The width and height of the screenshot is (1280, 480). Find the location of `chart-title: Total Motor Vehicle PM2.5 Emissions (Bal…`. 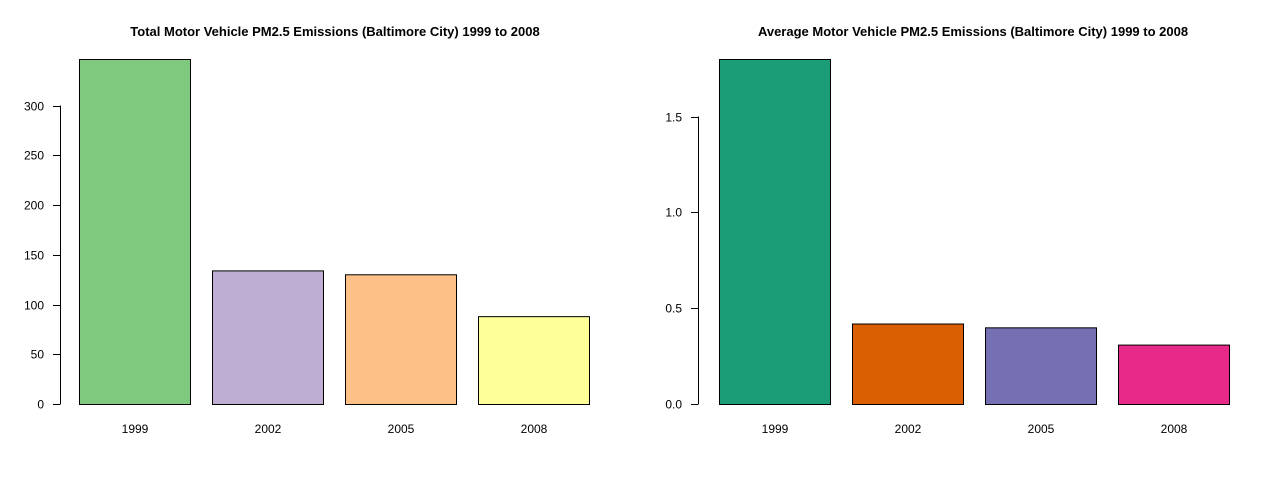

chart-title: Total Motor Vehicle PM2.5 Emissions (Bal… is located at coordinates (334, 31).